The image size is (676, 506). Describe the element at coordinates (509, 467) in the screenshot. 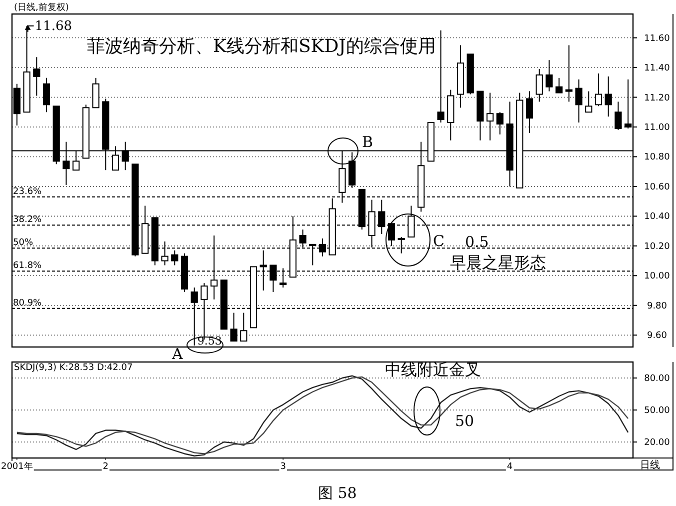

I see `x-tick-label: 4` at that location.